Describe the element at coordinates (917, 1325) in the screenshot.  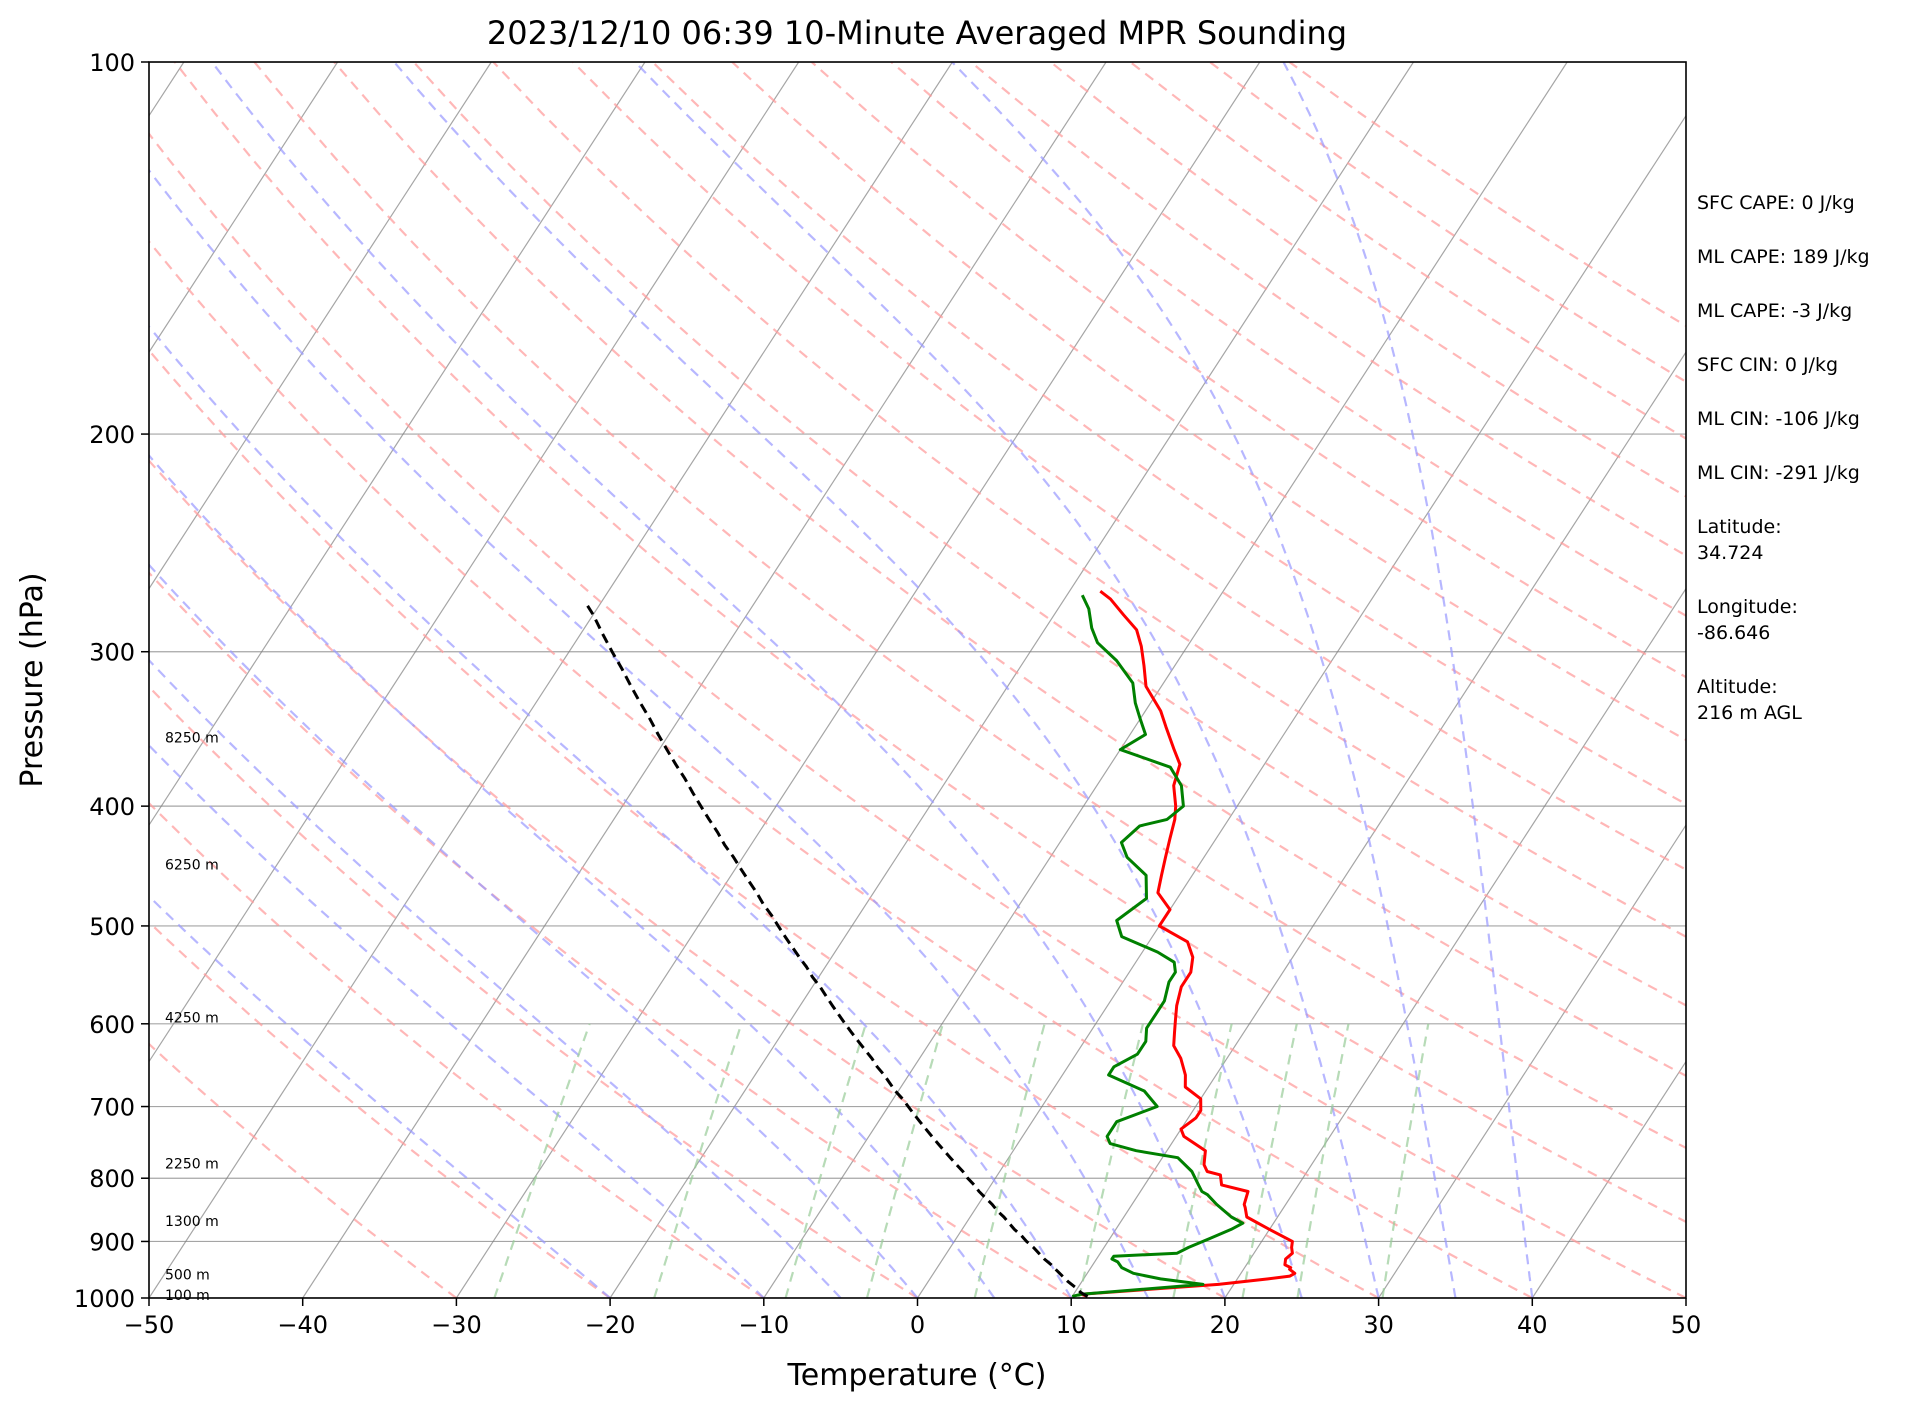
I see `x-tick-label: 0` at that location.